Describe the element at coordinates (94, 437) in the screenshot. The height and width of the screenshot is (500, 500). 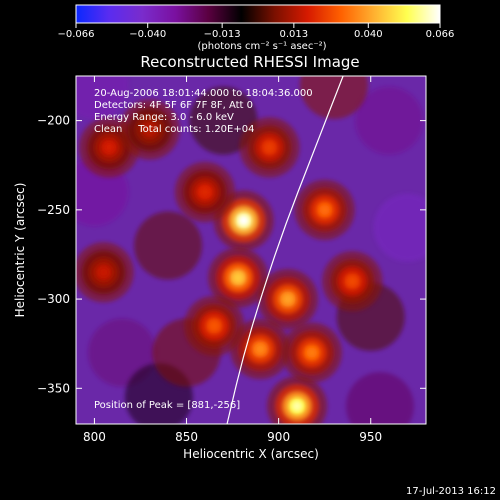
I see `x-tick-label: 800` at that location.